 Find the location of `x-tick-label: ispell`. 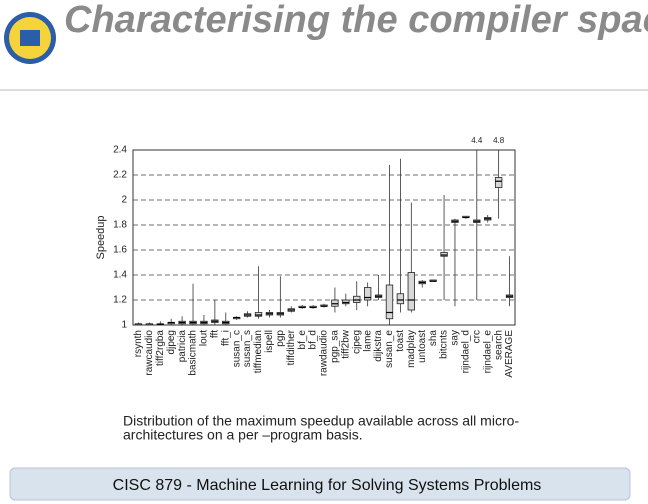

x-tick-label: ispell is located at coordinates (269, 341).